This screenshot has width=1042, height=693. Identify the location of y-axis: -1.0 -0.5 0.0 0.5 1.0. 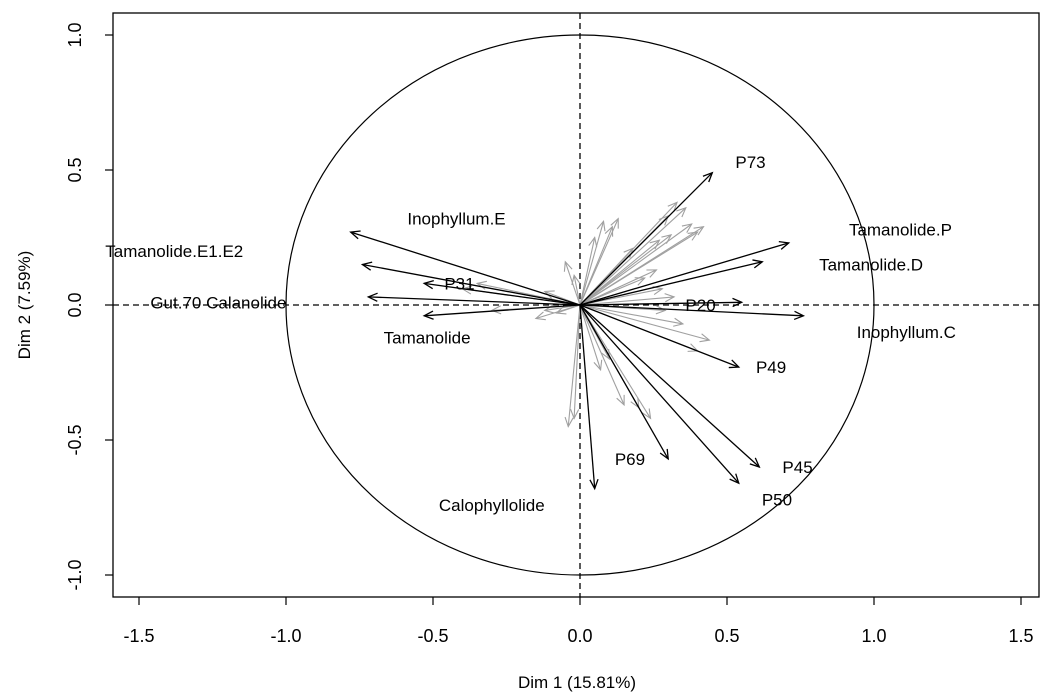
(89, 306).